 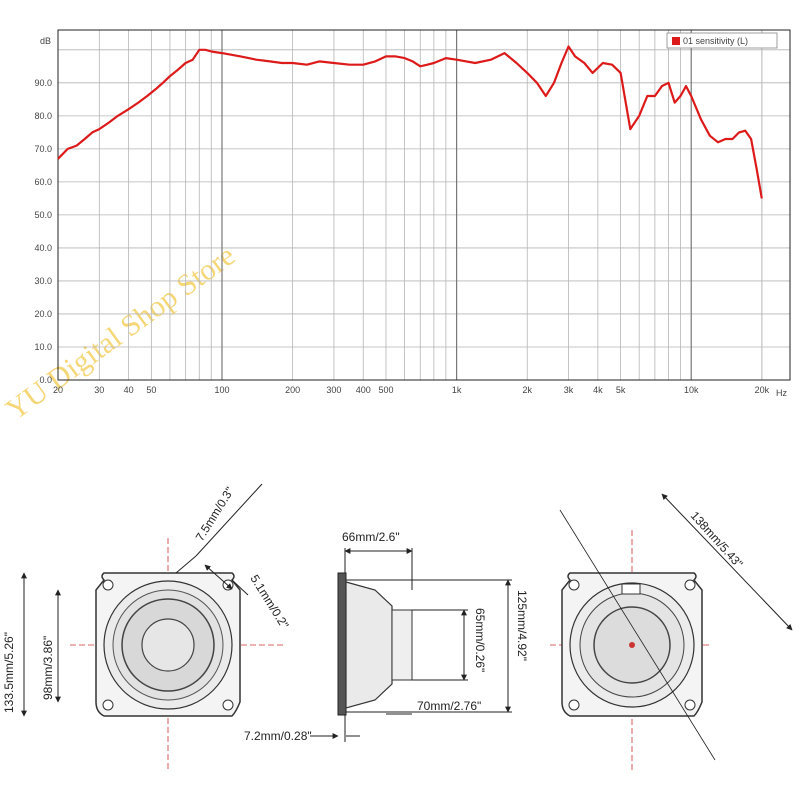 I want to click on x-tick-label: 3k, so click(x=569, y=390).